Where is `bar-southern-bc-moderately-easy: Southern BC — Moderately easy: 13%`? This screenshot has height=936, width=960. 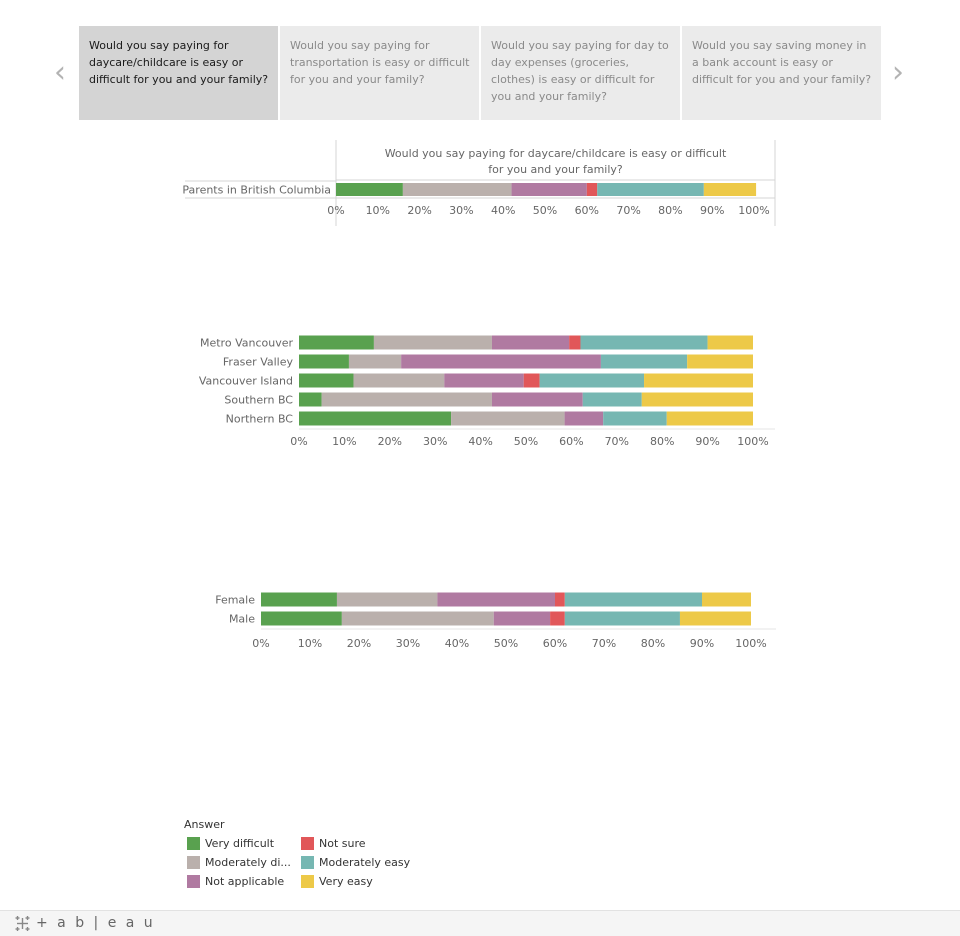
bar-southern-bc-moderately-easy: Southern BC — Moderately easy: 13% is located at coordinates (612, 399).